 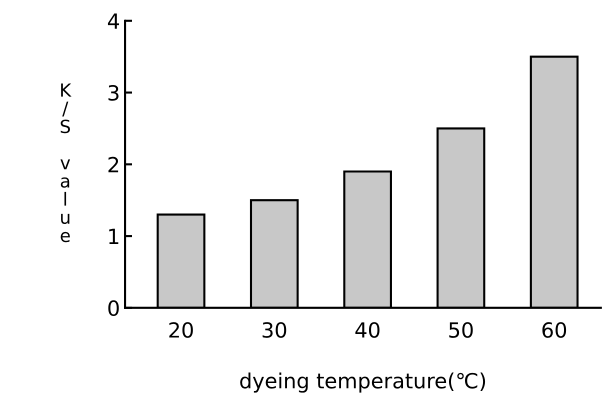 I want to click on x-tick-label: 40, so click(x=367, y=330).